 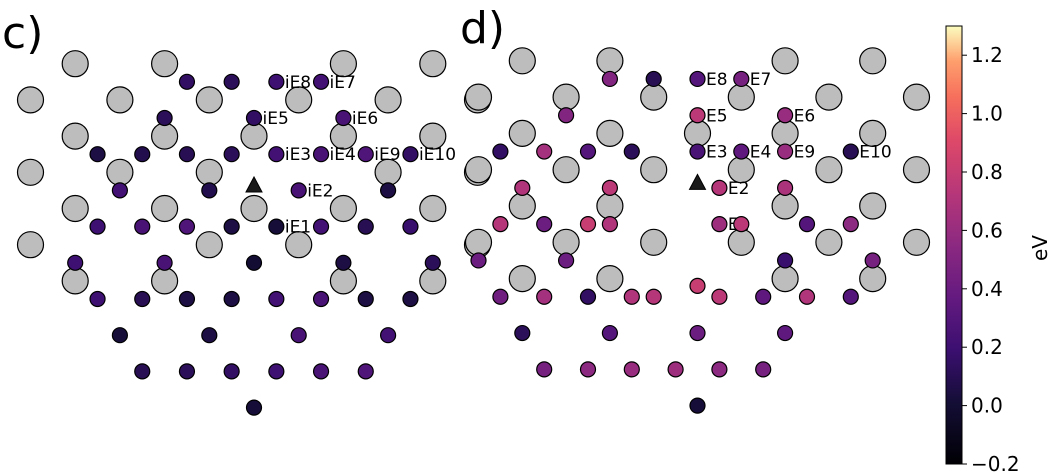 What do you see at coordinates (717, 116) in the screenshot?
I see `site-label: E5` at bounding box center [717, 116].